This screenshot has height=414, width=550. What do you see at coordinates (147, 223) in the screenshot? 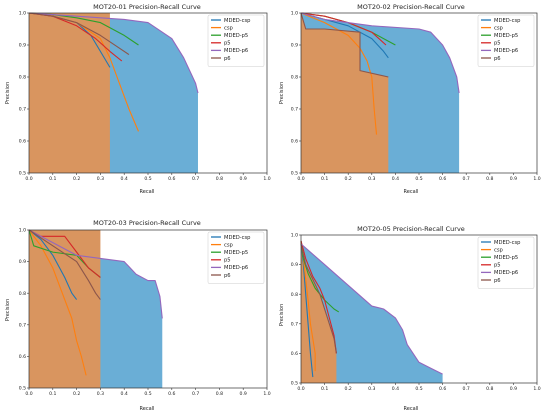
I see `chart-title: MOT20-03 Precision-Recall Curve` at bounding box center [147, 223].